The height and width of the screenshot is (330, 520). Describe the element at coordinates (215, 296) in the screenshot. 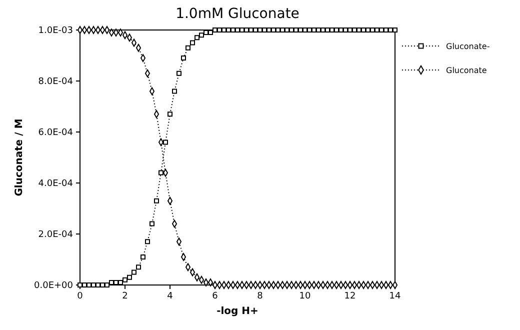

I see `x-tick-label: 6` at that location.